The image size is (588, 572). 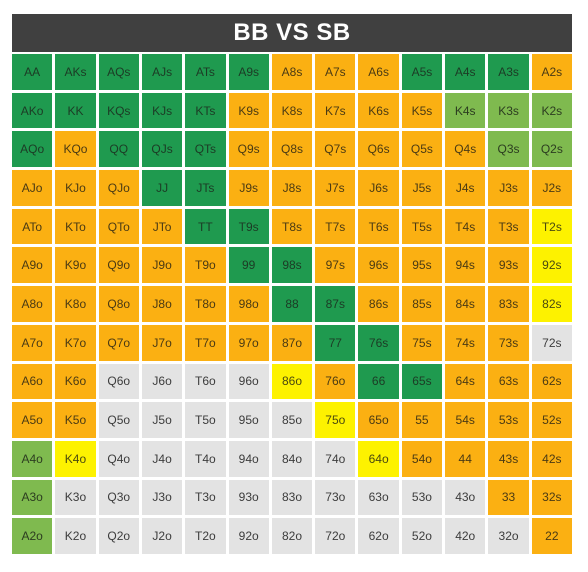 I want to click on hand-cell: AQs, so click(x=118, y=72).